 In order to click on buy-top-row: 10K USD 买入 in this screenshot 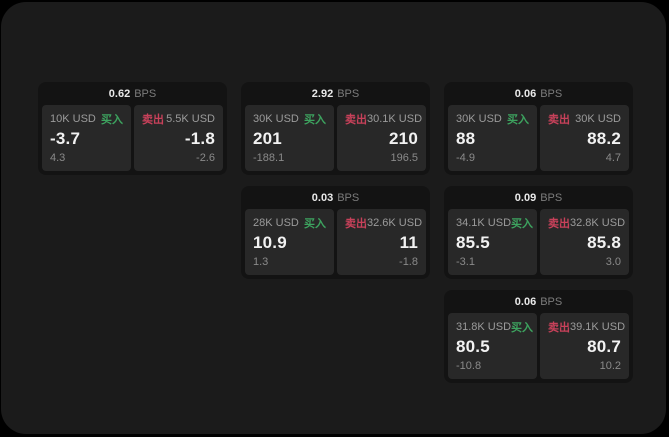, I will do `click(86, 119)`.